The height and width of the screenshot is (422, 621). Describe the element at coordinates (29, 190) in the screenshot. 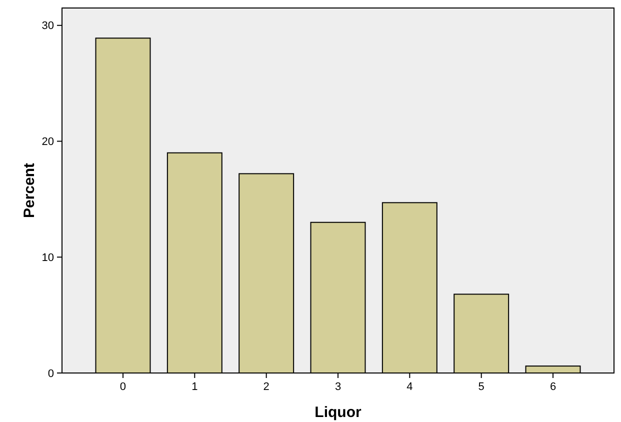

I see `y-axis-title: Percent` at that location.